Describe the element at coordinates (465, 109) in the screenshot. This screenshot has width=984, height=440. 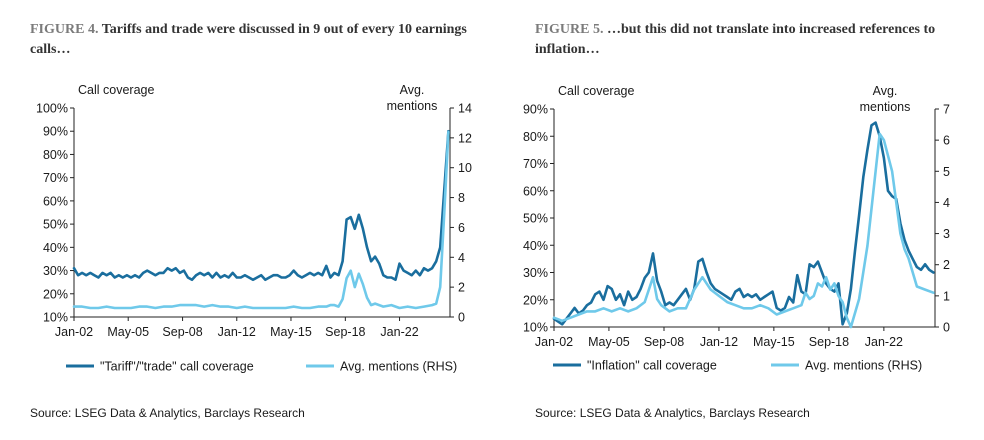
I see `right-y-tick-label: 14` at that location.